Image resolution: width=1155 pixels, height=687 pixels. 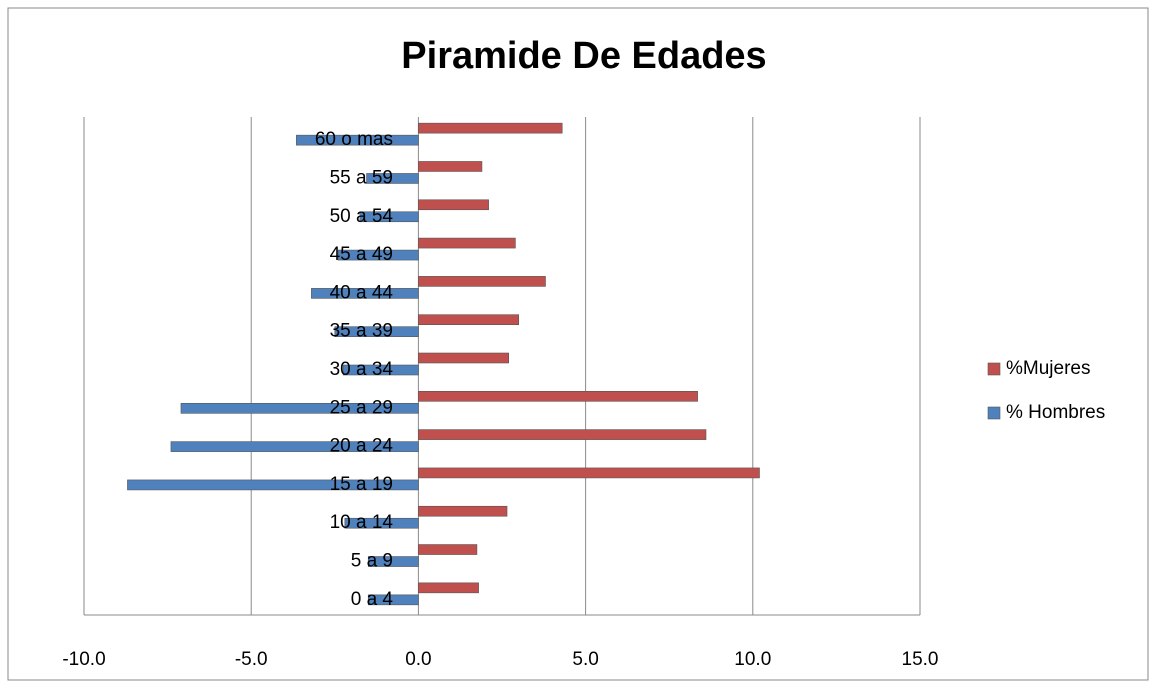 I want to click on y-tick-label: 10 a 14, so click(x=362, y=522).